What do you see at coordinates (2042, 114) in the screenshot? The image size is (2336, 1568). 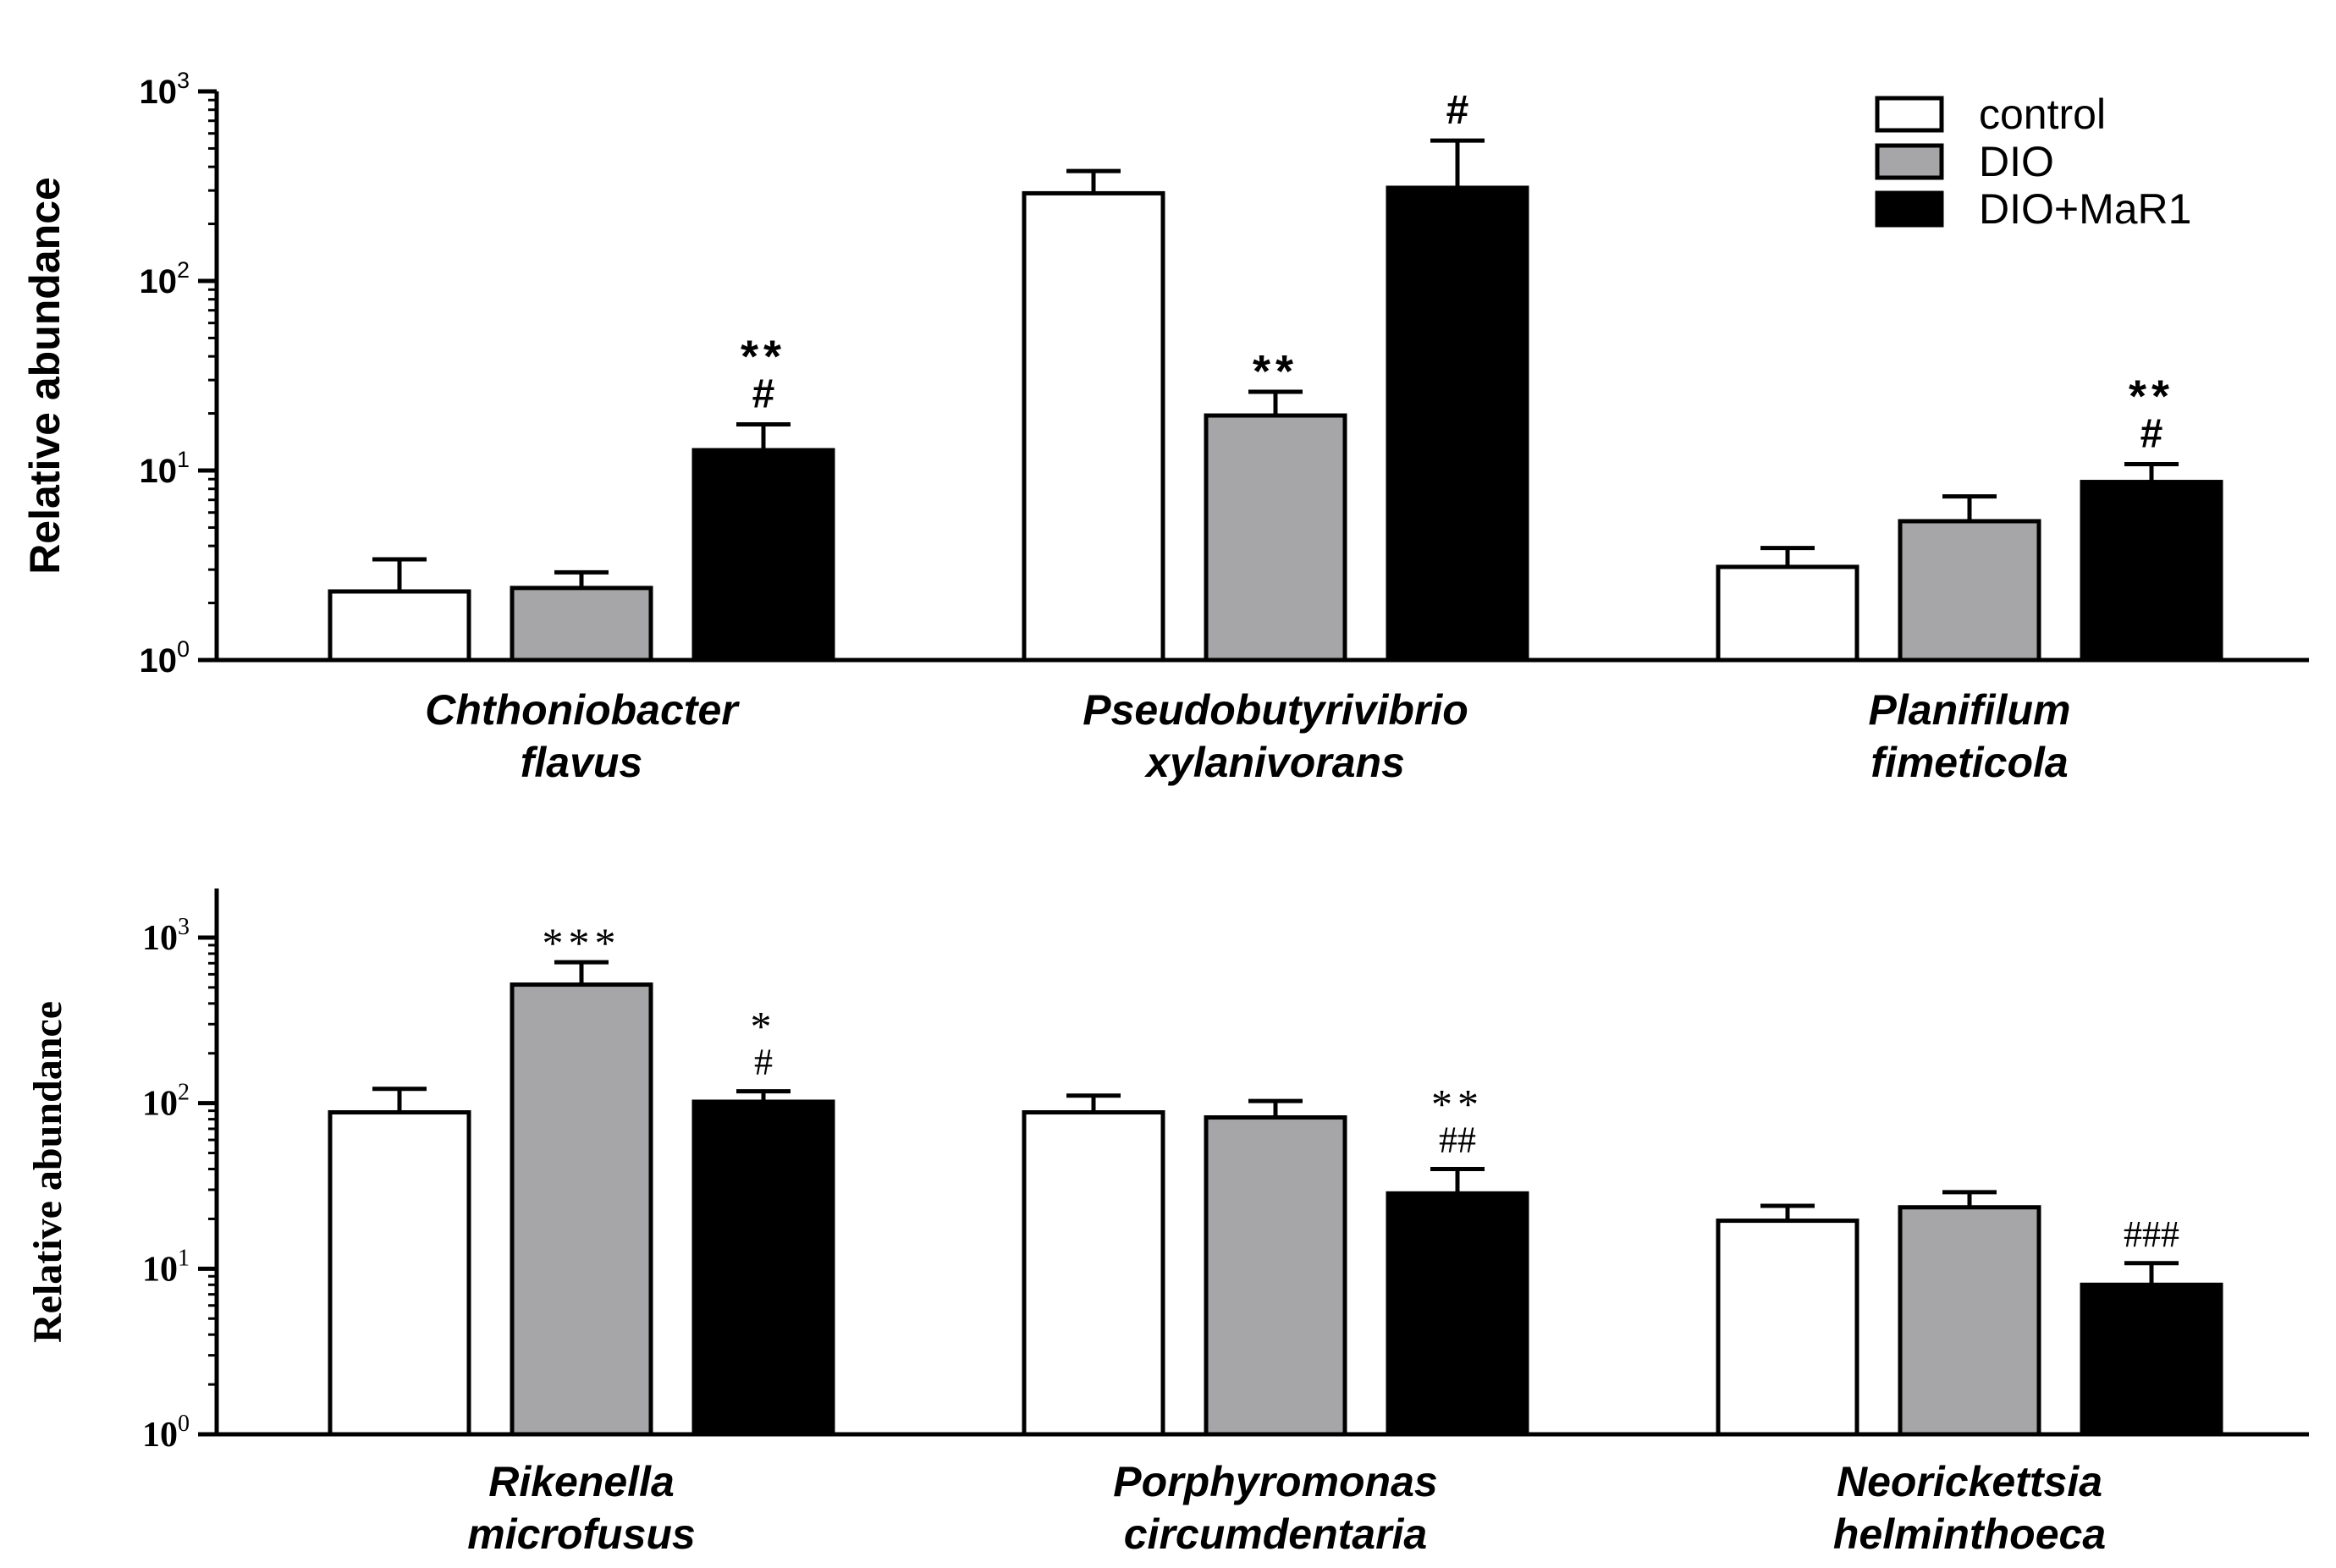 I see `legend-label-control: control` at bounding box center [2042, 114].